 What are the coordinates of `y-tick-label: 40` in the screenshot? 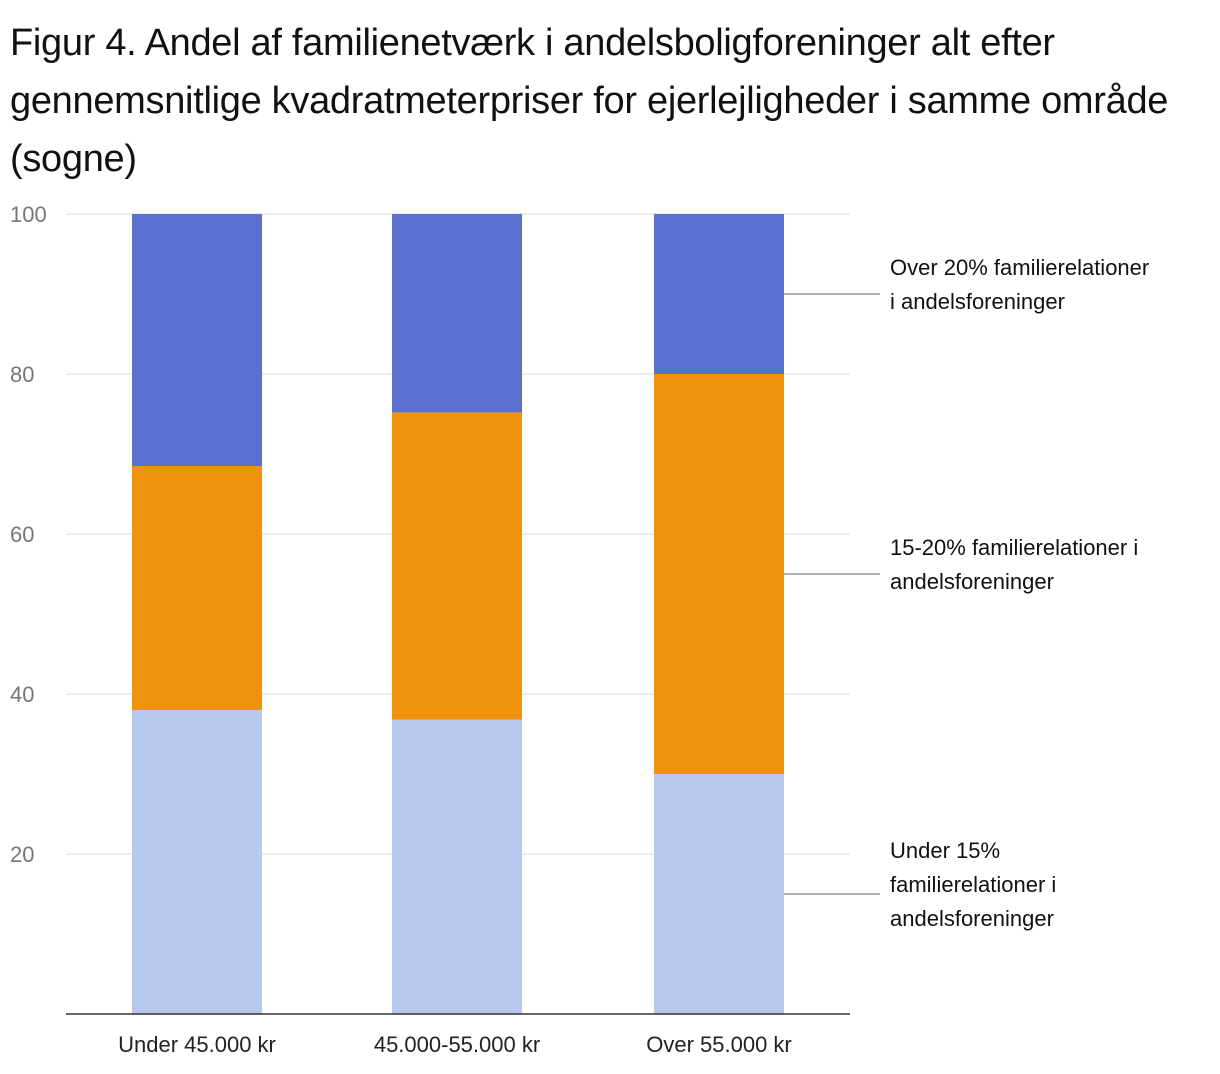 It's located at (22, 694).